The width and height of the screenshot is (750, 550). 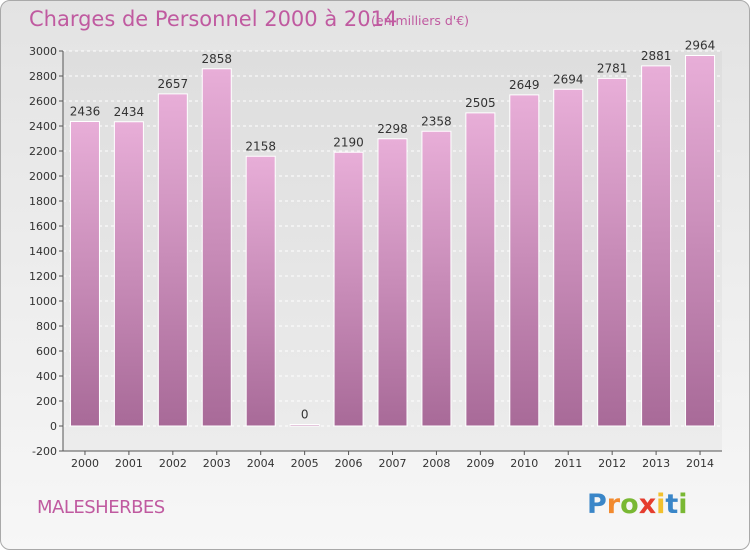 I want to click on x-tick-label-2003: 2003, so click(x=217, y=463).